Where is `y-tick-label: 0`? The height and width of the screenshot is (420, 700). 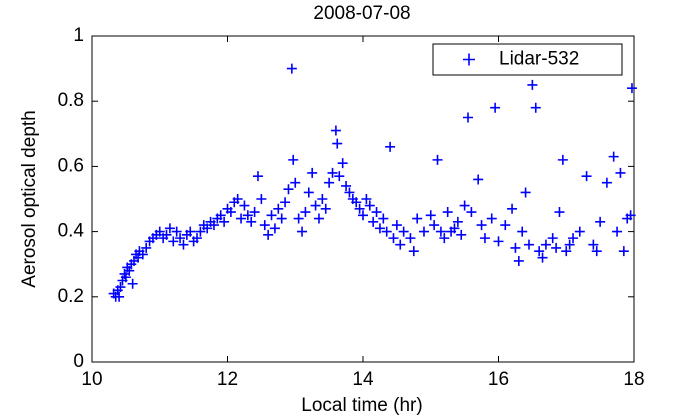
y-tick-label: 0 is located at coordinates (78, 361).